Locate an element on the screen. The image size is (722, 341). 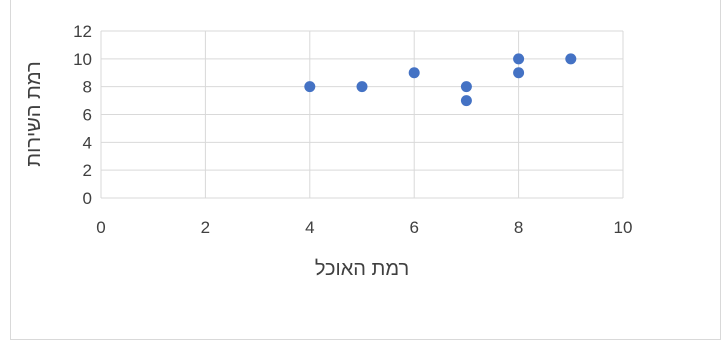
x-tick-label: 8 is located at coordinates (518, 227).